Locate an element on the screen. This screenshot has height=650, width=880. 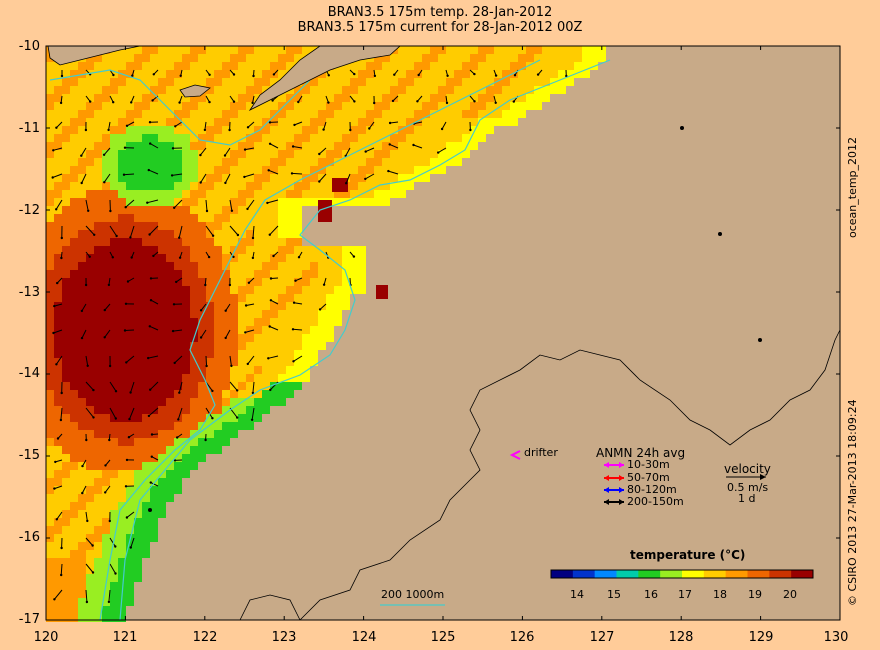
y-tick-label: -11 is located at coordinates (29, 128).